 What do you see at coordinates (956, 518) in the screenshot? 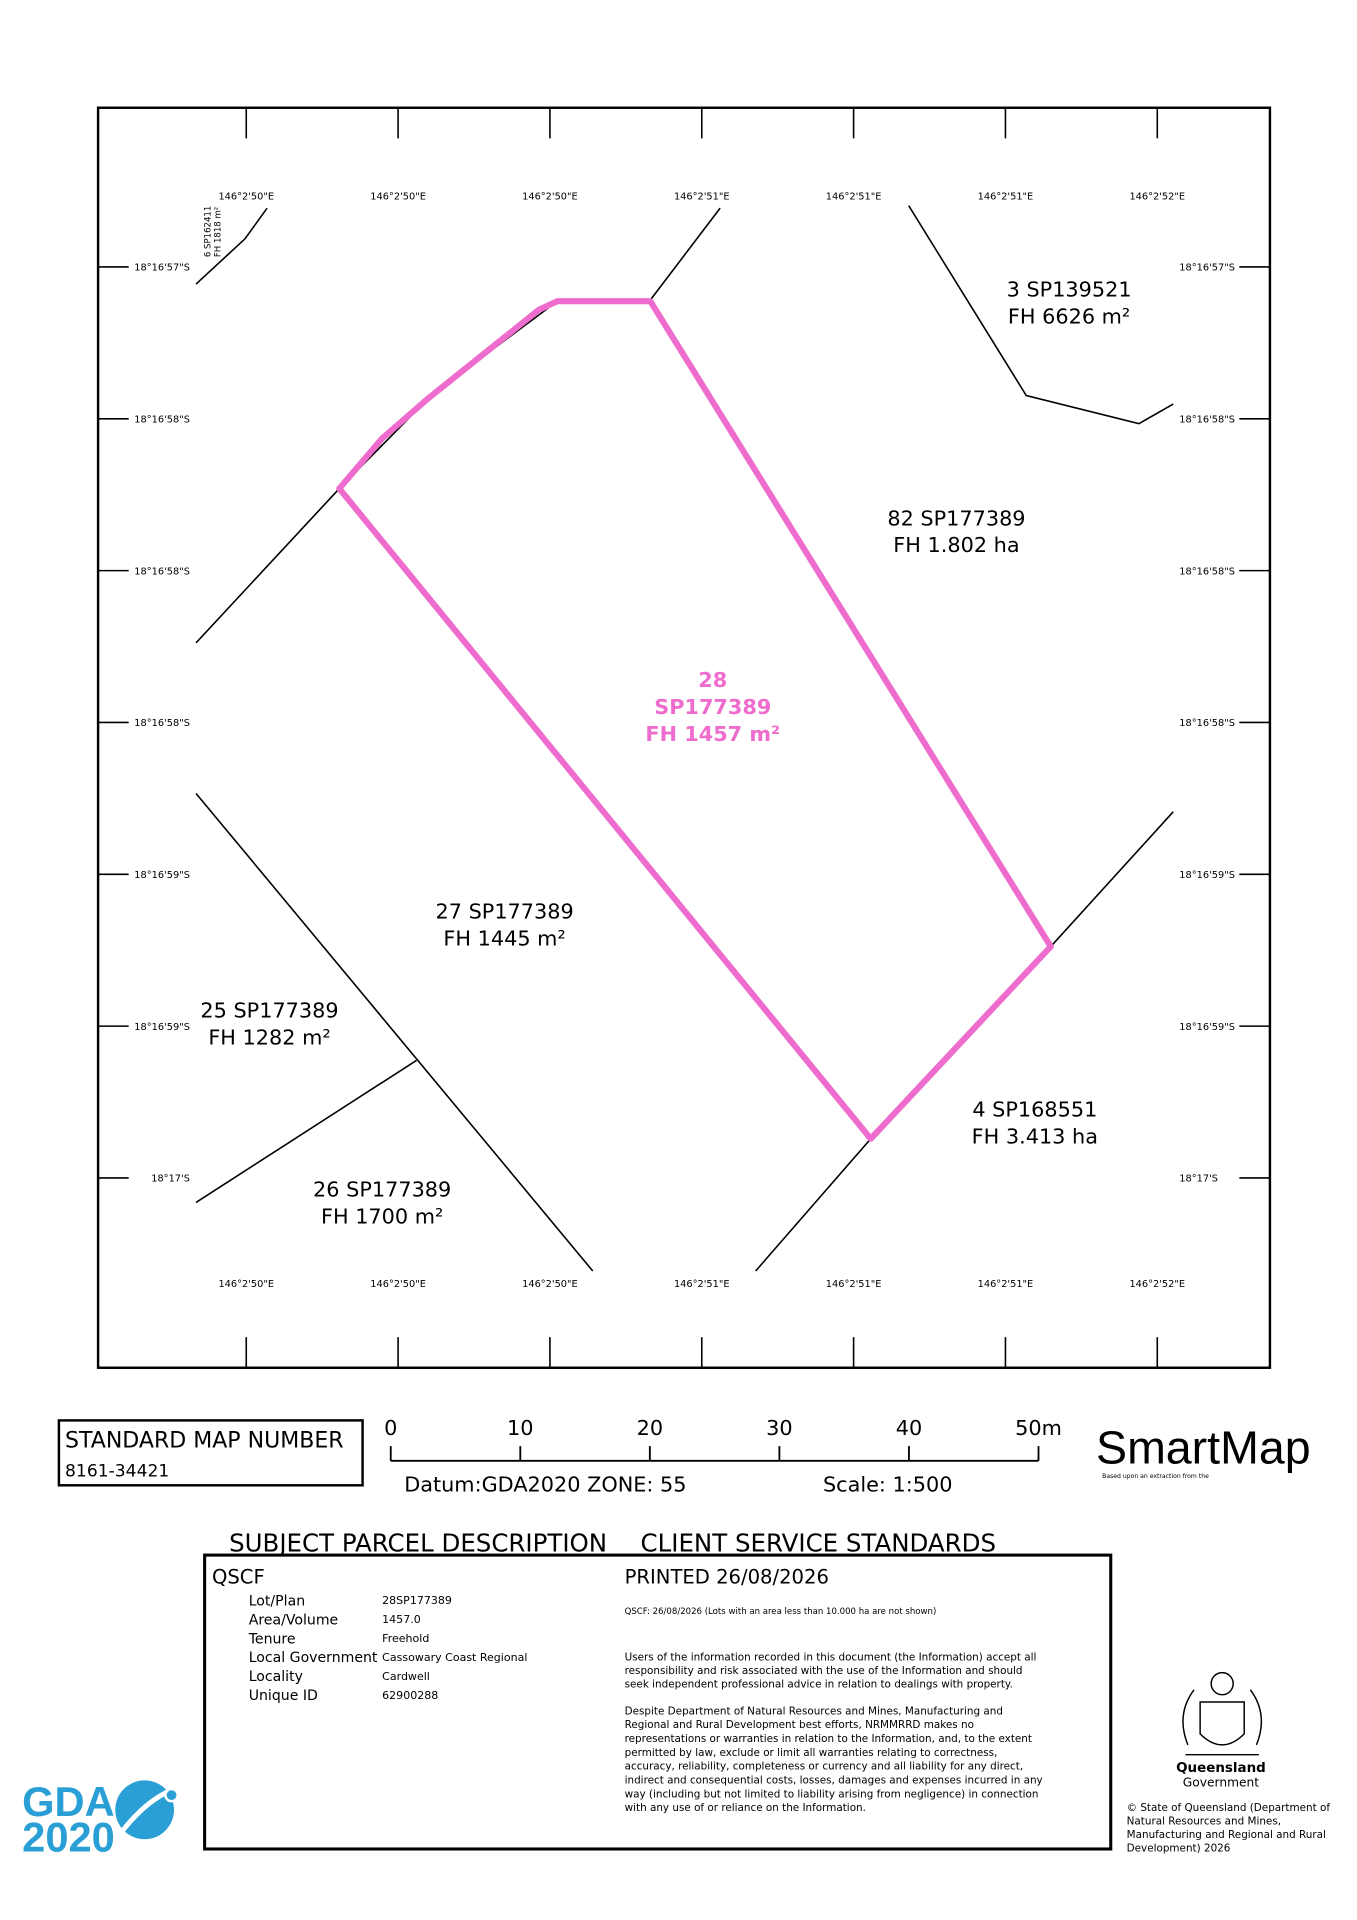
I see `parcel-label: 82 SP177389` at bounding box center [956, 518].